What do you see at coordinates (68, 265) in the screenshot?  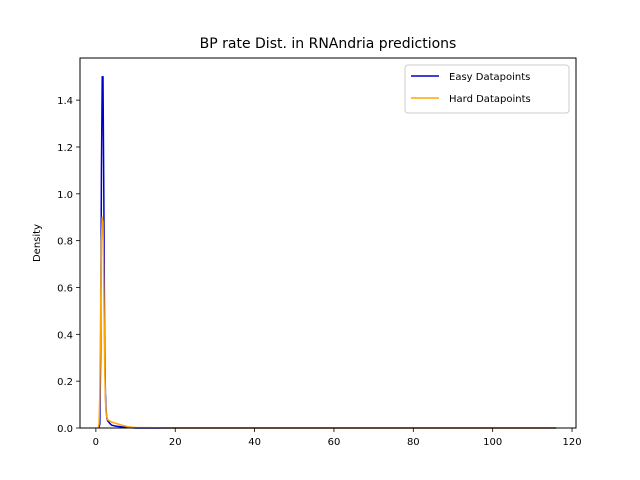 I see `y-axis: 0.0 0.2 0.4 0.6 0.8 1.0 1.2 1.4` at bounding box center [68, 265].